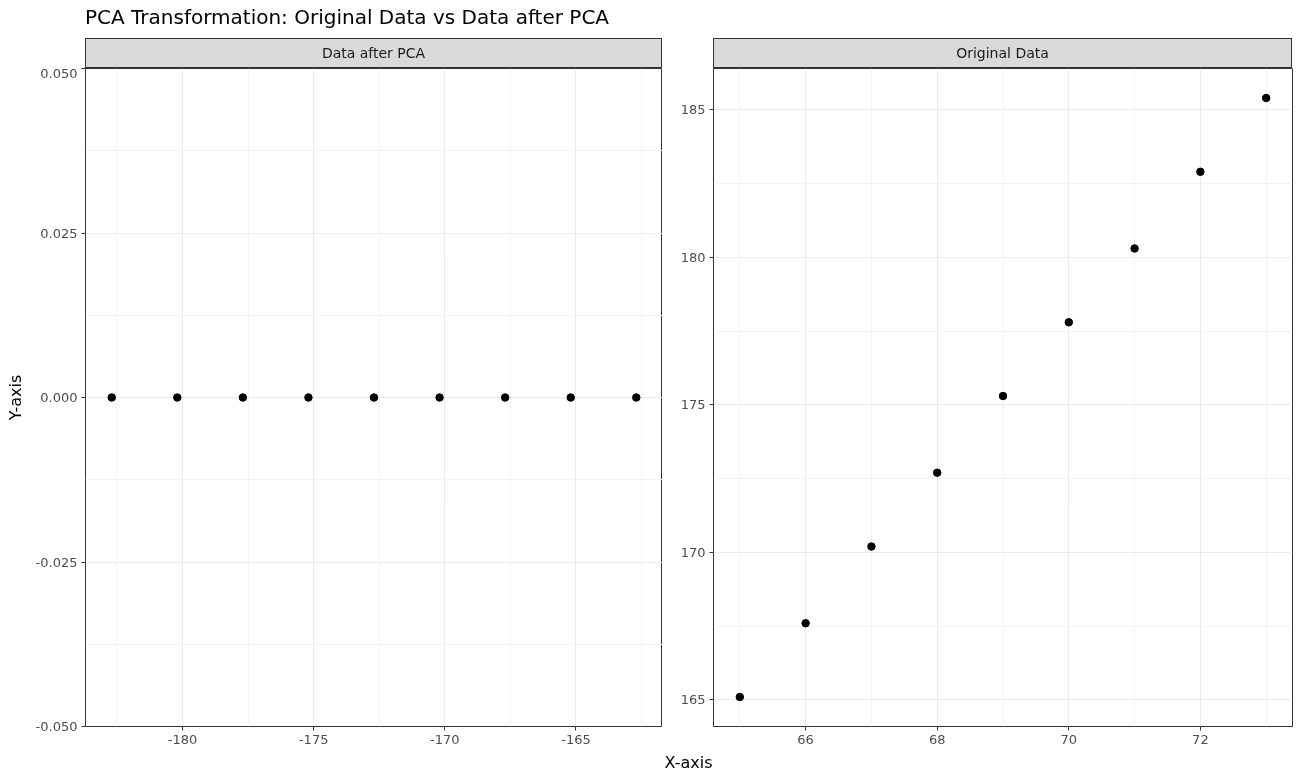 The width and height of the screenshot is (1300, 780). What do you see at coordinates (1200, 739) in the screenshot?
I see `x-tick-label: 72` at bounding box center [1200, 739].